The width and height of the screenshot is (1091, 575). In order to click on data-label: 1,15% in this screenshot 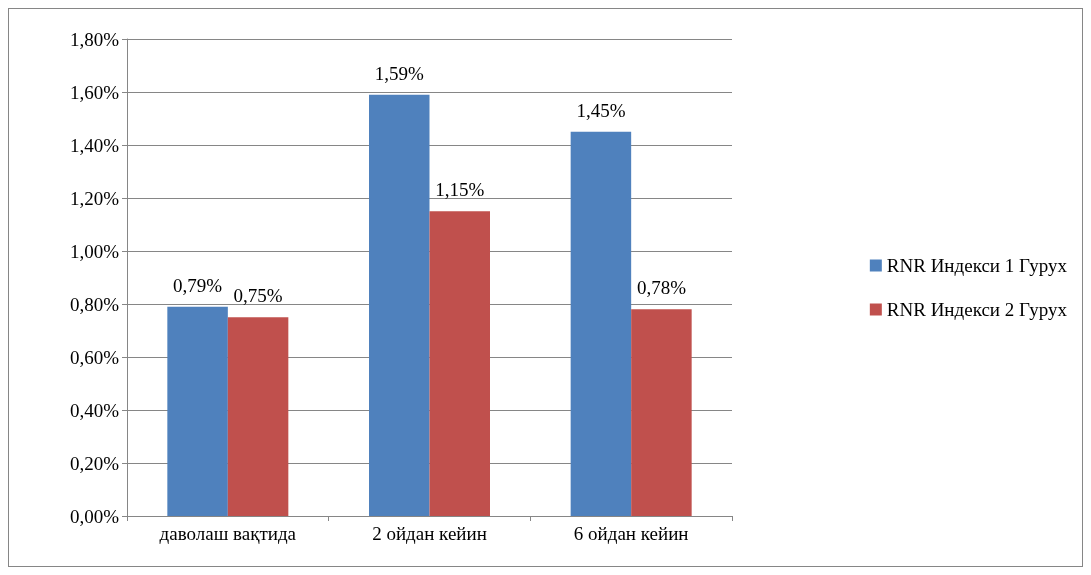, I will do `click(460, 190)`.